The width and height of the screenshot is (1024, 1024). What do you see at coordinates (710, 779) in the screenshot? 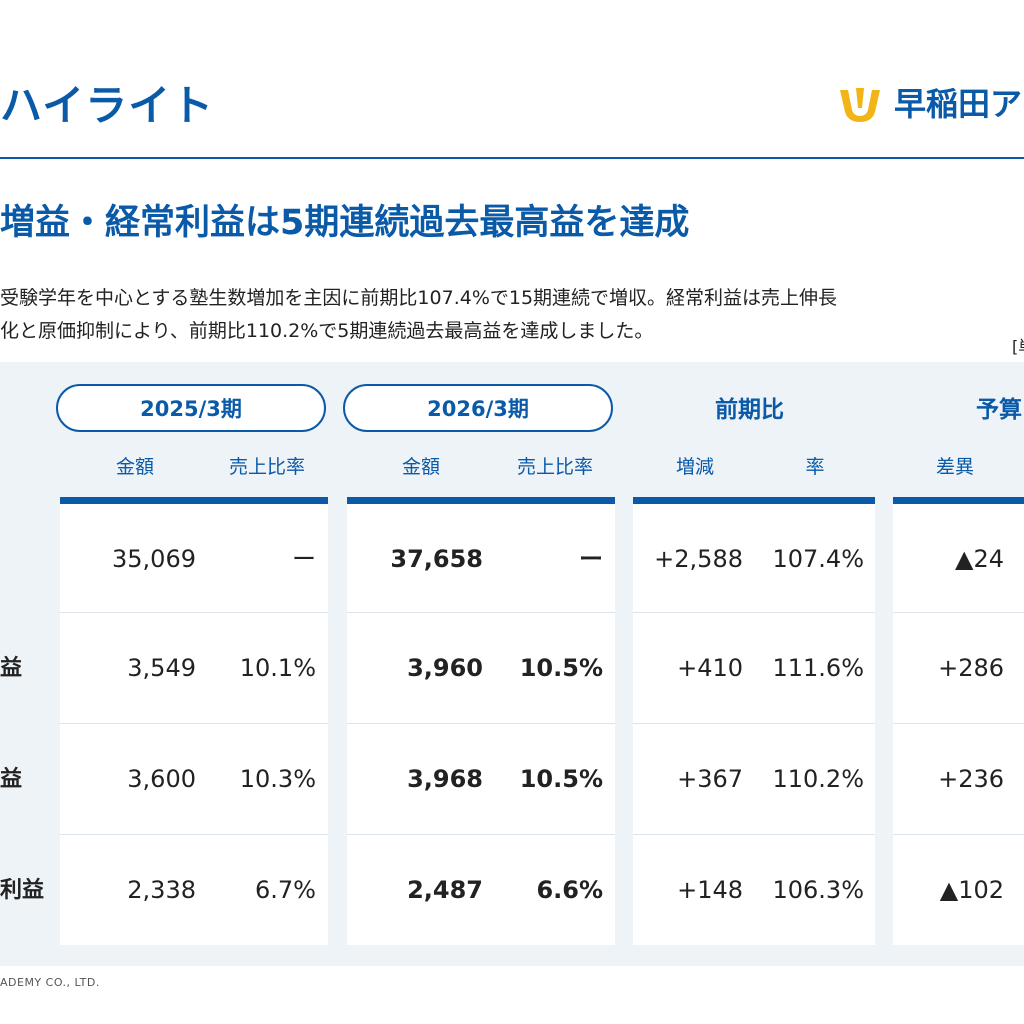
I see `cell-change: +367` at bounding box center [710, 779].